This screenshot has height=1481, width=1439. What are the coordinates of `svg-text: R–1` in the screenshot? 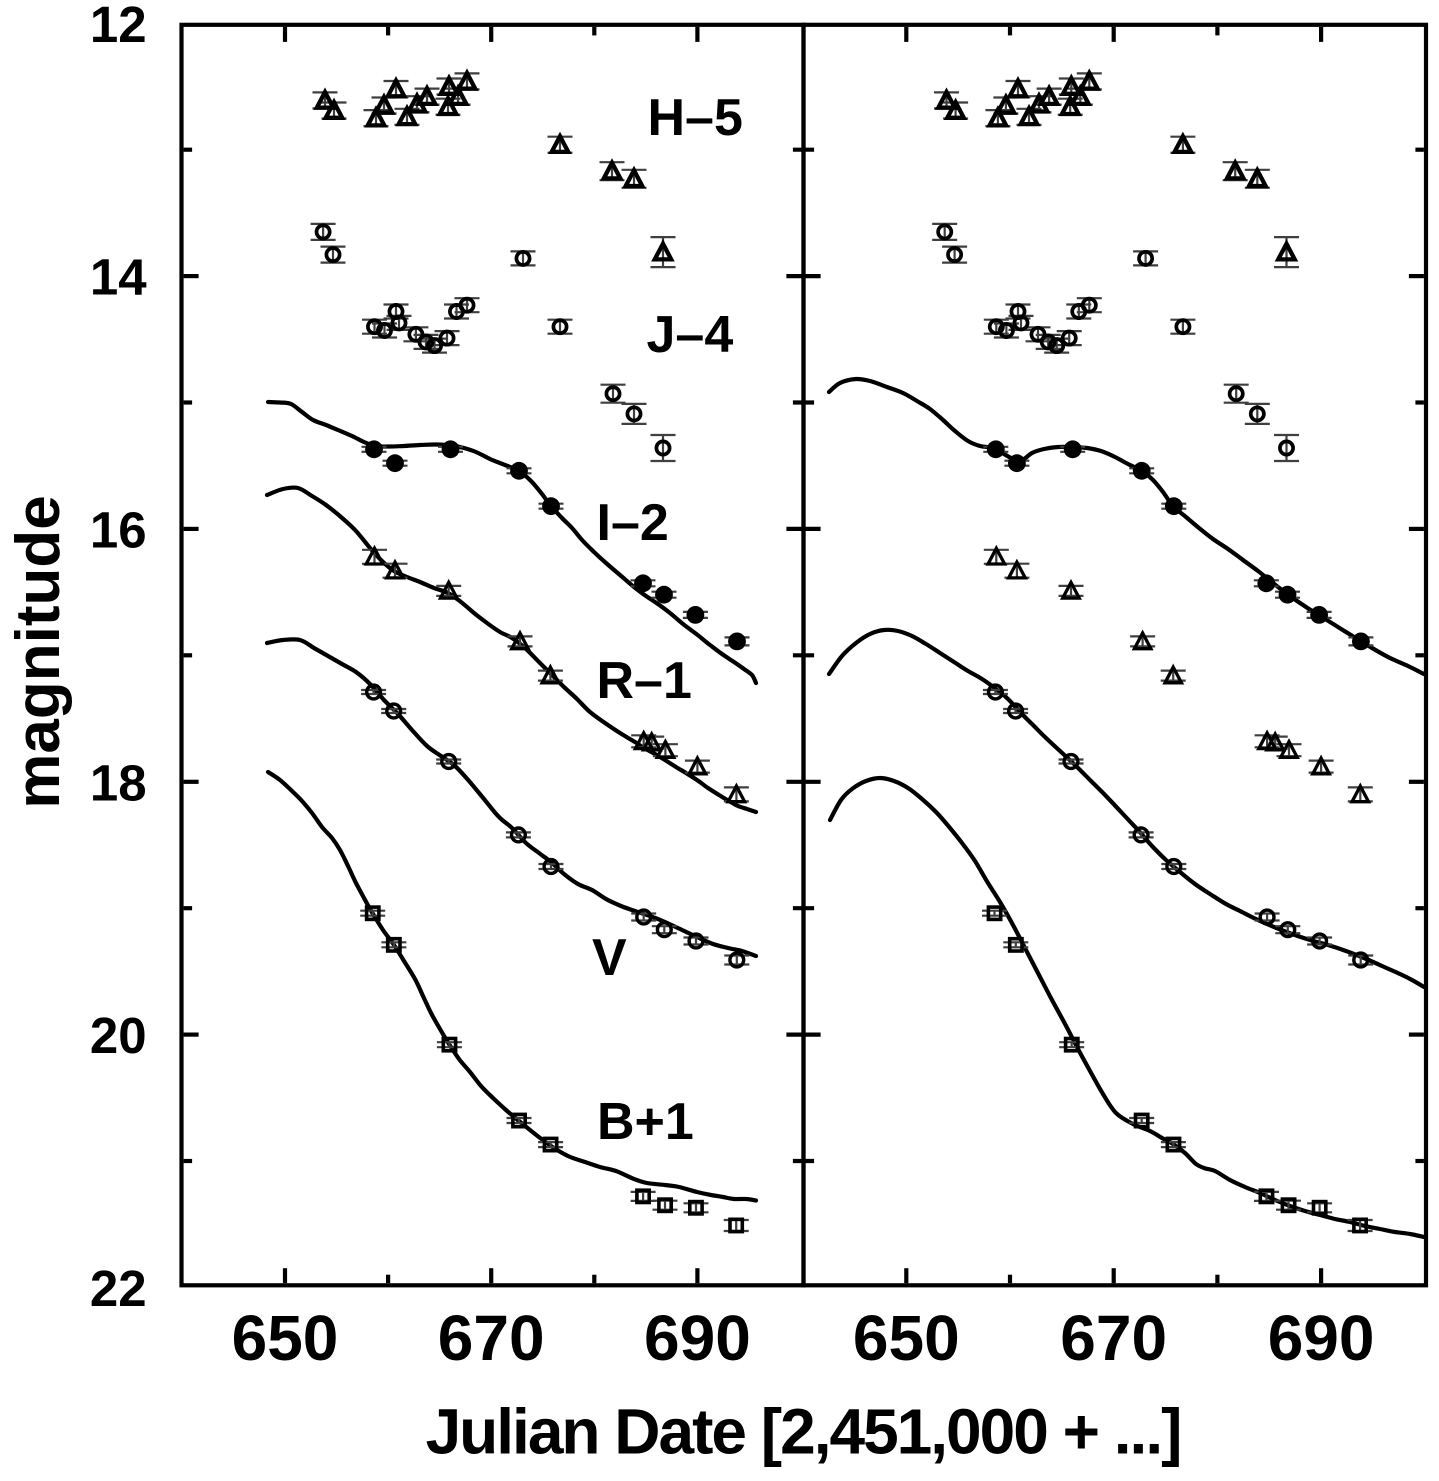 It's located at (644, 681).